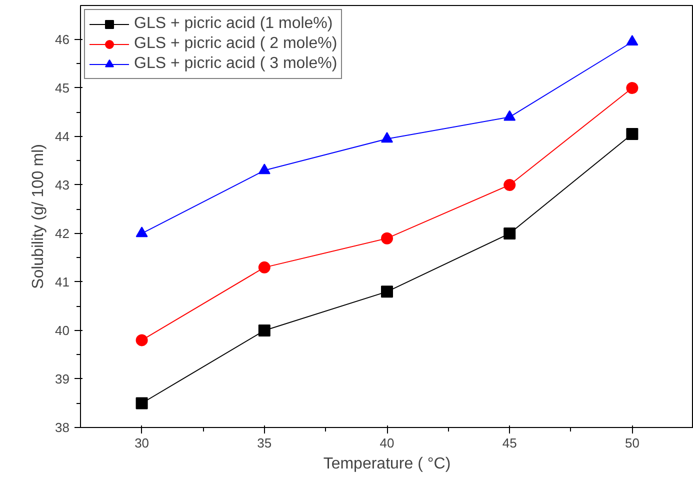 Image resolution: width=693 pixels, height=487 pixels. I want to click on x-axis-title: Temperature ( °C), so click(387, 464).